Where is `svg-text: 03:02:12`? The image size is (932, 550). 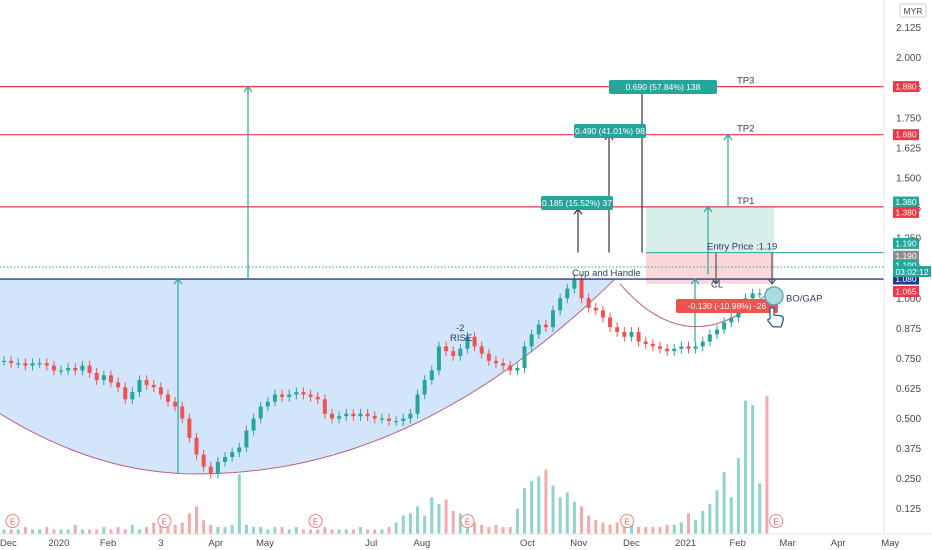
svg-text: 03:02:12 is located at coordinates (911, 272).